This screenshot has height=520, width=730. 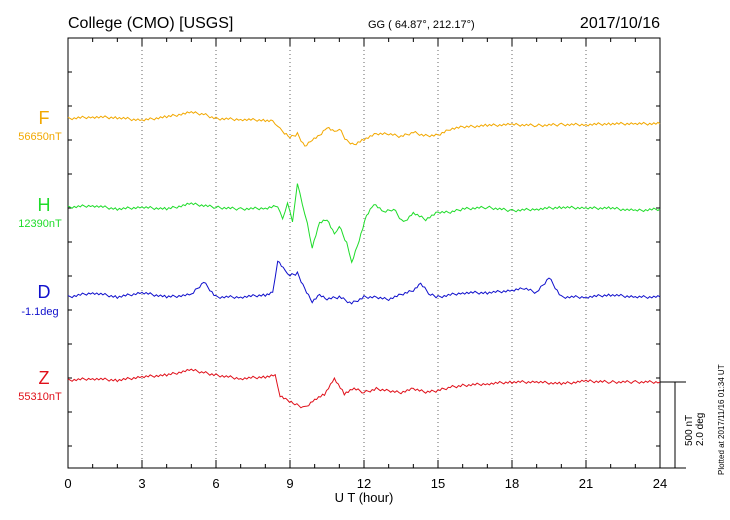 What do you see at coordinates (39, 312) in the screenshot?
I see `series-baseline-D: -1.1deg` at bounding box center [39, 312].